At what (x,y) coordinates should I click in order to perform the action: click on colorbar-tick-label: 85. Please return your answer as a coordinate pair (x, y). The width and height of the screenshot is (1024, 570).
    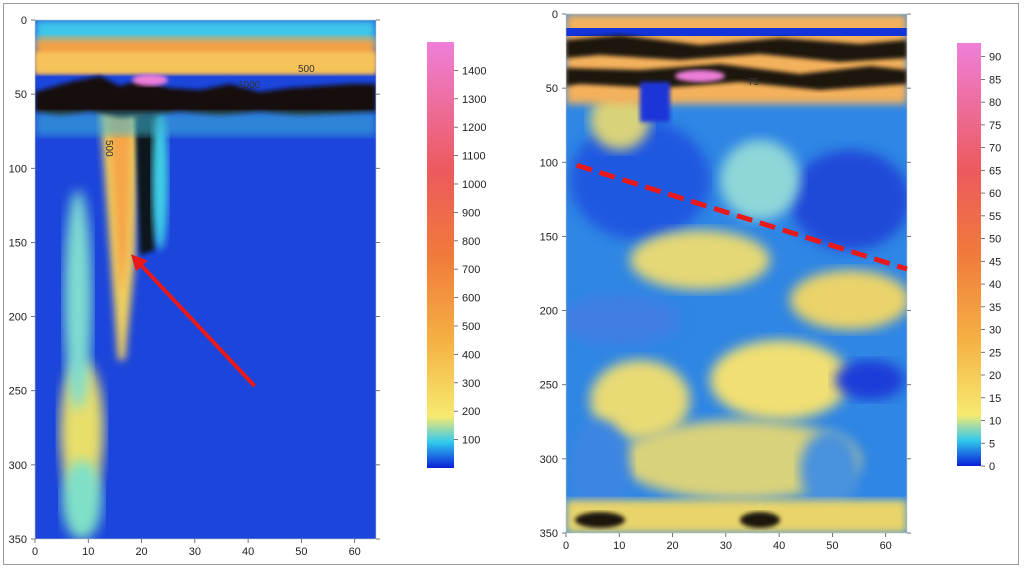
    Looking at the image, I should click on (995, 80).